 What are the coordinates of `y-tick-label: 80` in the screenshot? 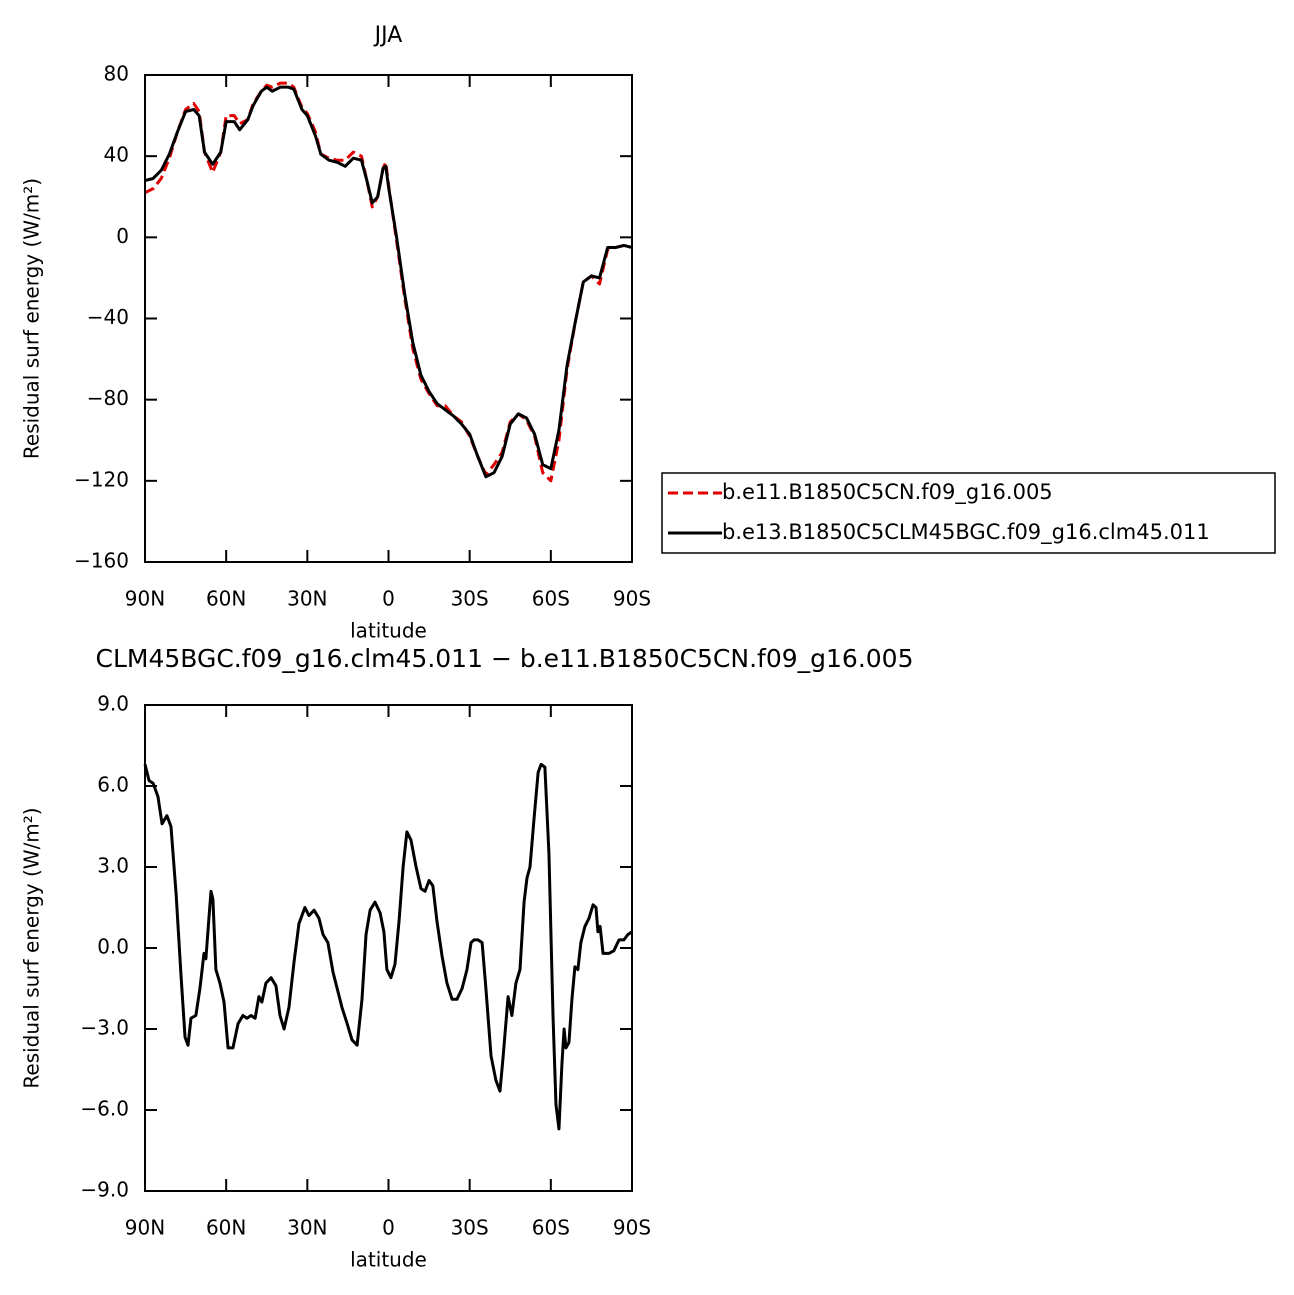 It's located at (116, 74).